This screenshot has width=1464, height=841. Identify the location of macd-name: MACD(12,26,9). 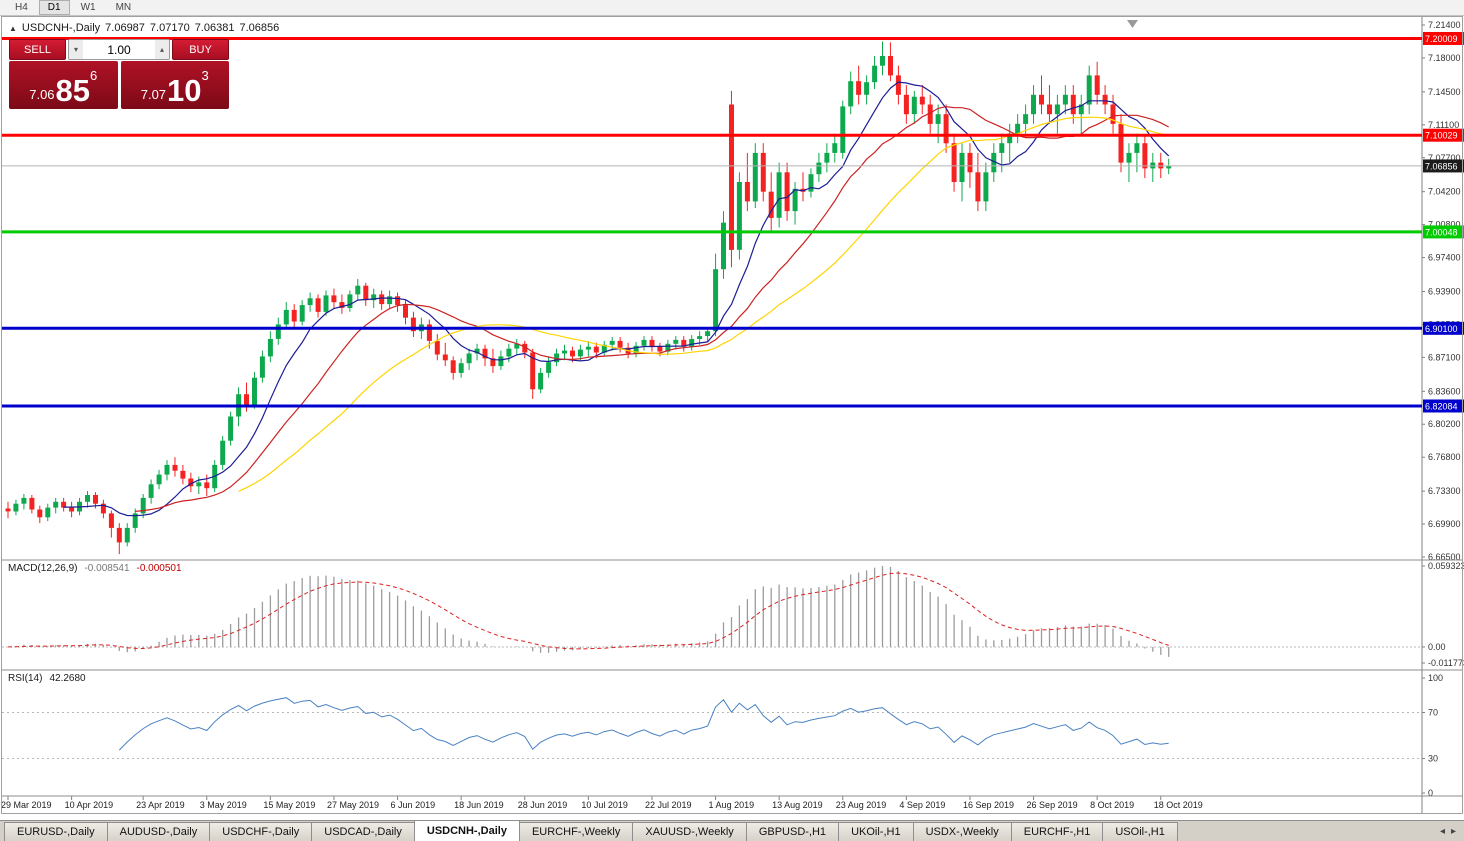
(43, 568).